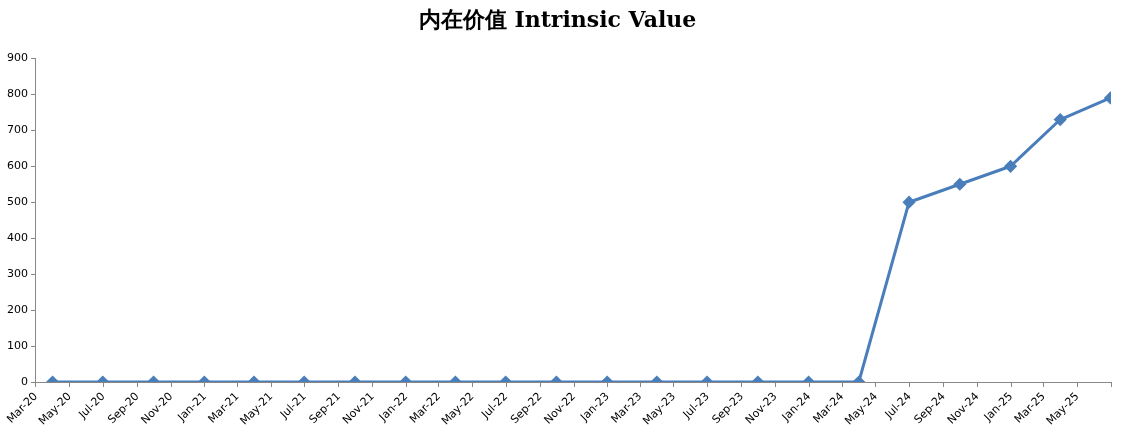  Describe the element at coordinates (17, 273) in the screenshot. I see `y-tick-label: 300` at that location.